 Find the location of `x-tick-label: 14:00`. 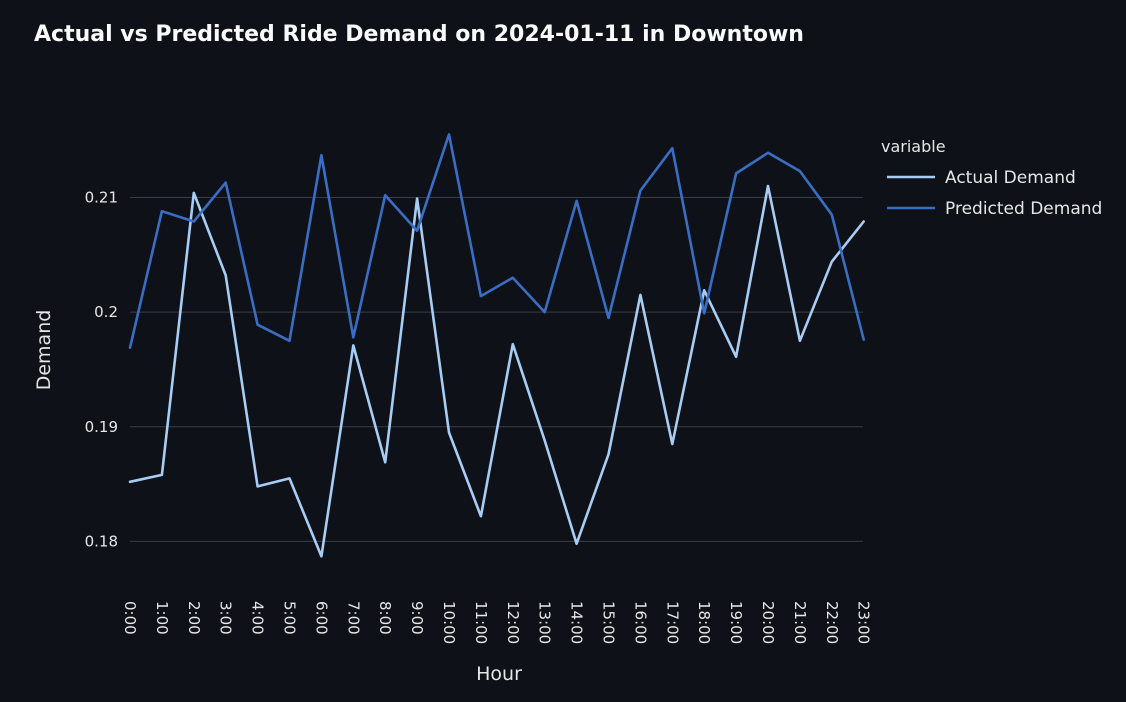

x-tick-label: 14:00 is located at coordinates (577, 622).